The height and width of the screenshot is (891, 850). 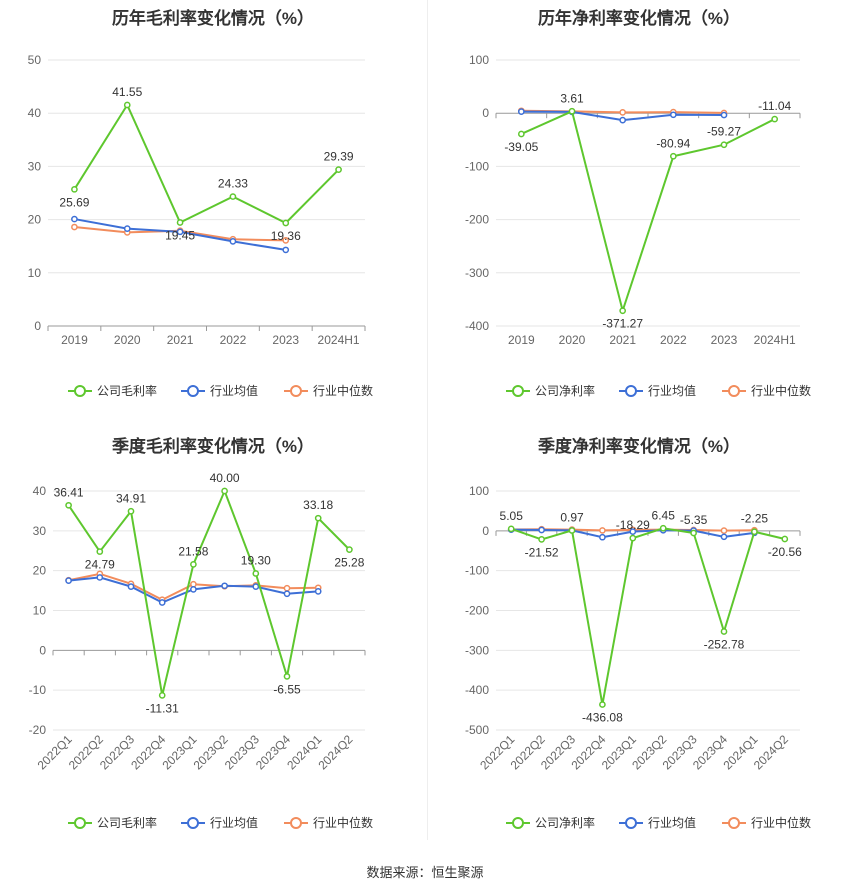 I want to click on x-tick-label: 2024Q2, so click(x=771, y=752).